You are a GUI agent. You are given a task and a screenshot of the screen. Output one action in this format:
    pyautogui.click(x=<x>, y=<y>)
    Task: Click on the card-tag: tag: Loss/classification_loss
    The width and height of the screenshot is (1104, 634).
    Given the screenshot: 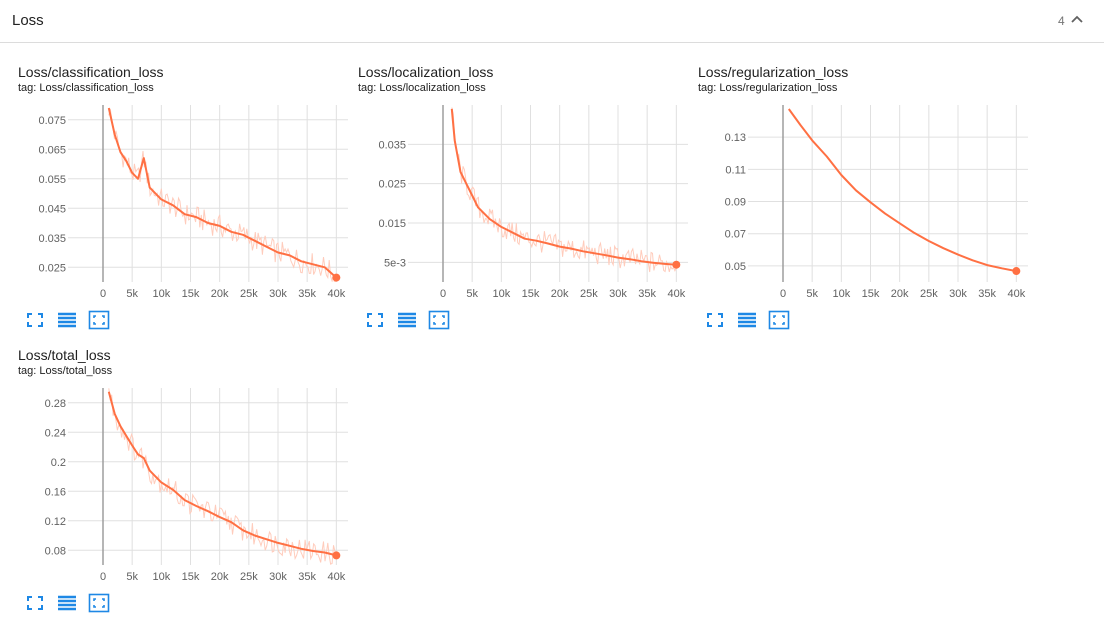 What is the action you would take?
    pyautogui.click(x=86, y=88)
    